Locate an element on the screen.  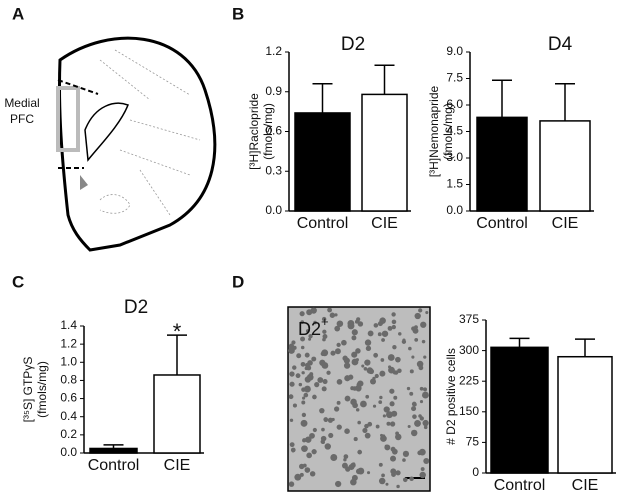
y-tick-label: 0.3 is located at coordinates (273, 170).